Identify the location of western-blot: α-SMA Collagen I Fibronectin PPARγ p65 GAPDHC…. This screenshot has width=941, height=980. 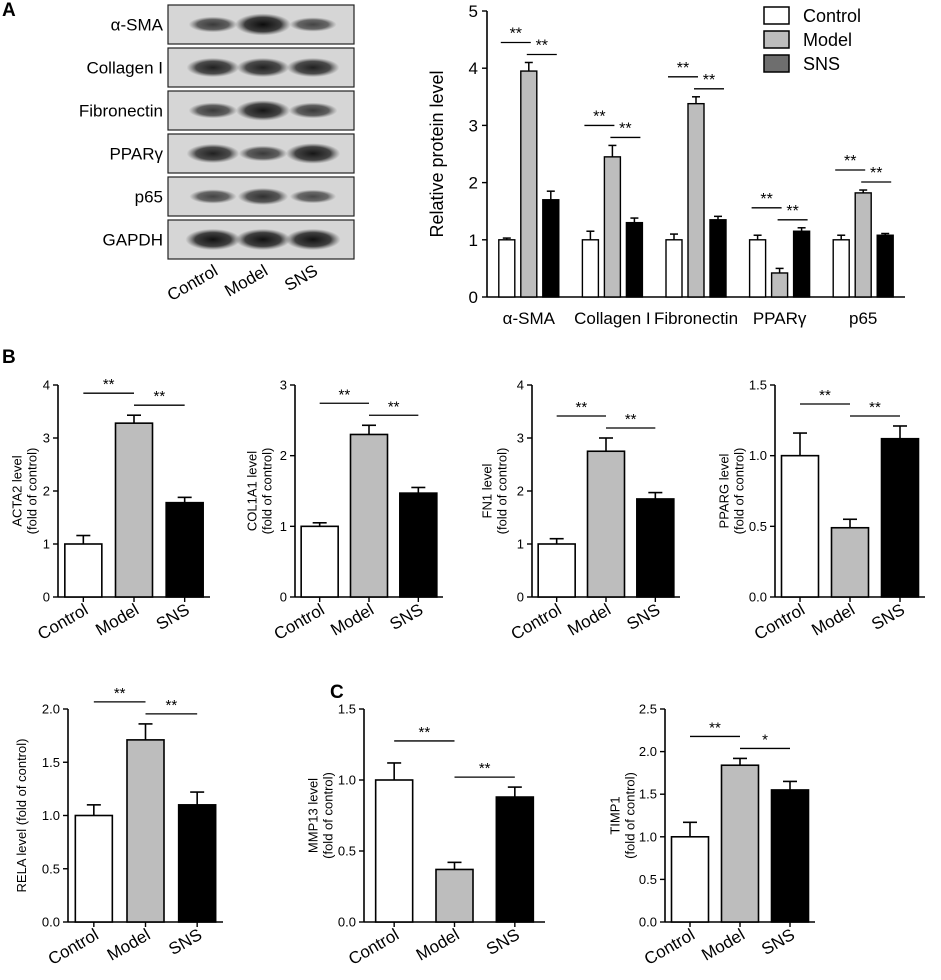
(217, 154).